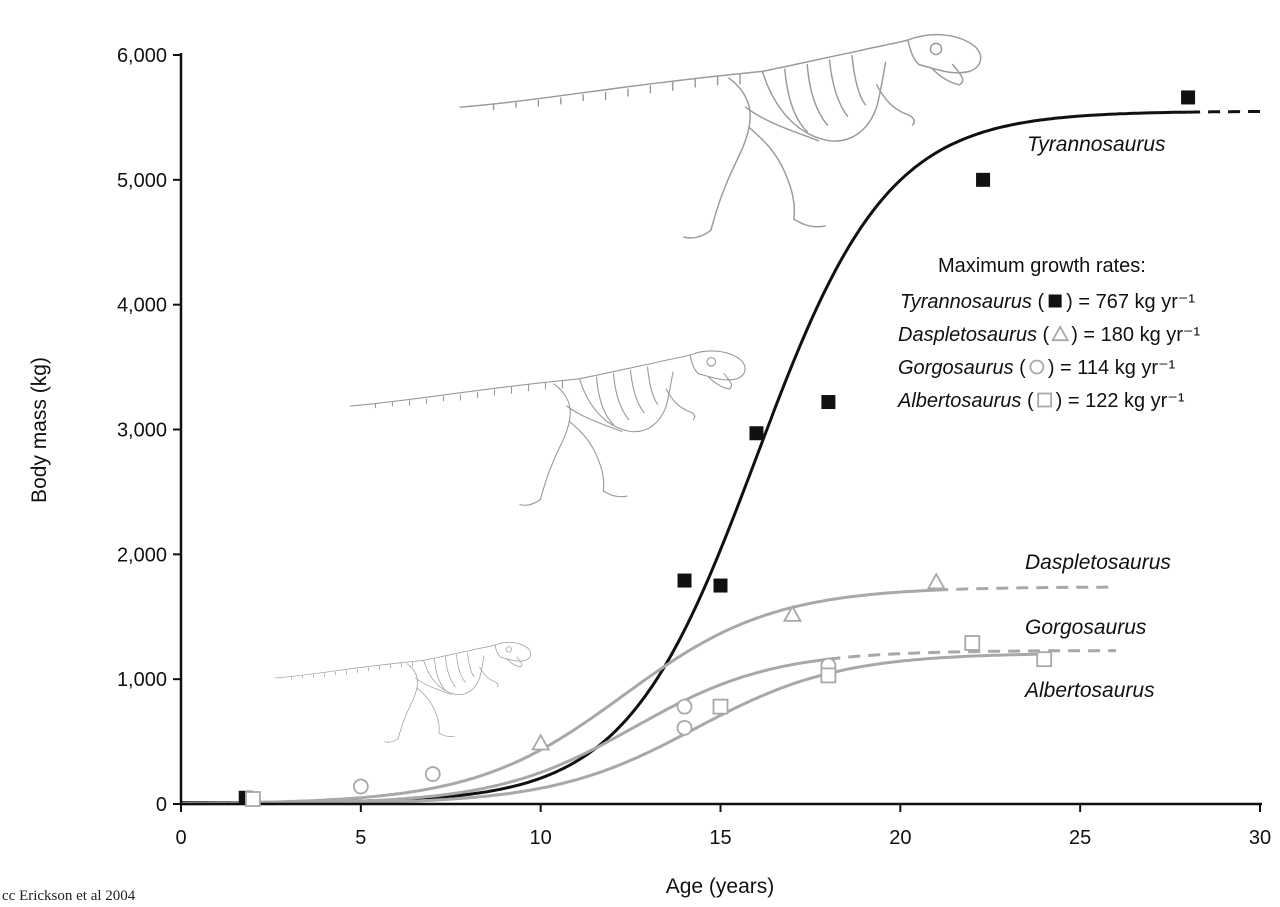  What do you see at coordinates (161, 805) in the screenshot?
I see `y-tick-label: 0` at bounding box center [161, 805].